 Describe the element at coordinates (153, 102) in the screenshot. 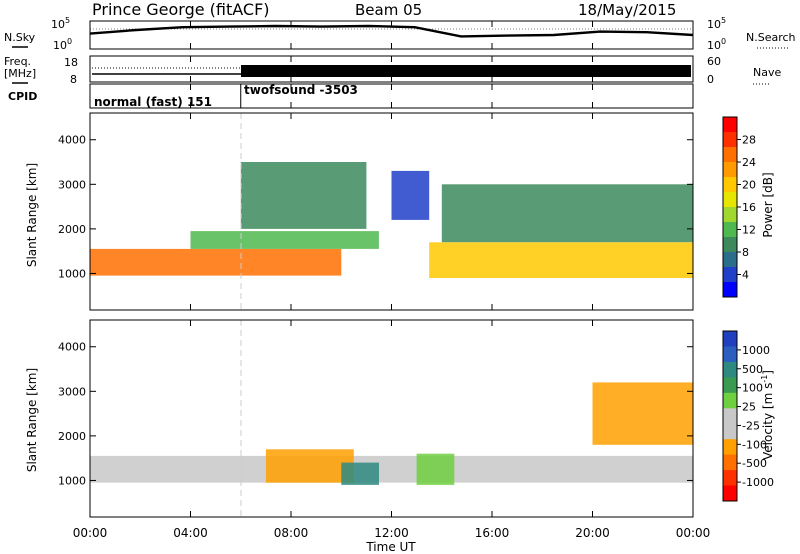

I see `cpid-segment-normal: normal (fast) 151` at that location.